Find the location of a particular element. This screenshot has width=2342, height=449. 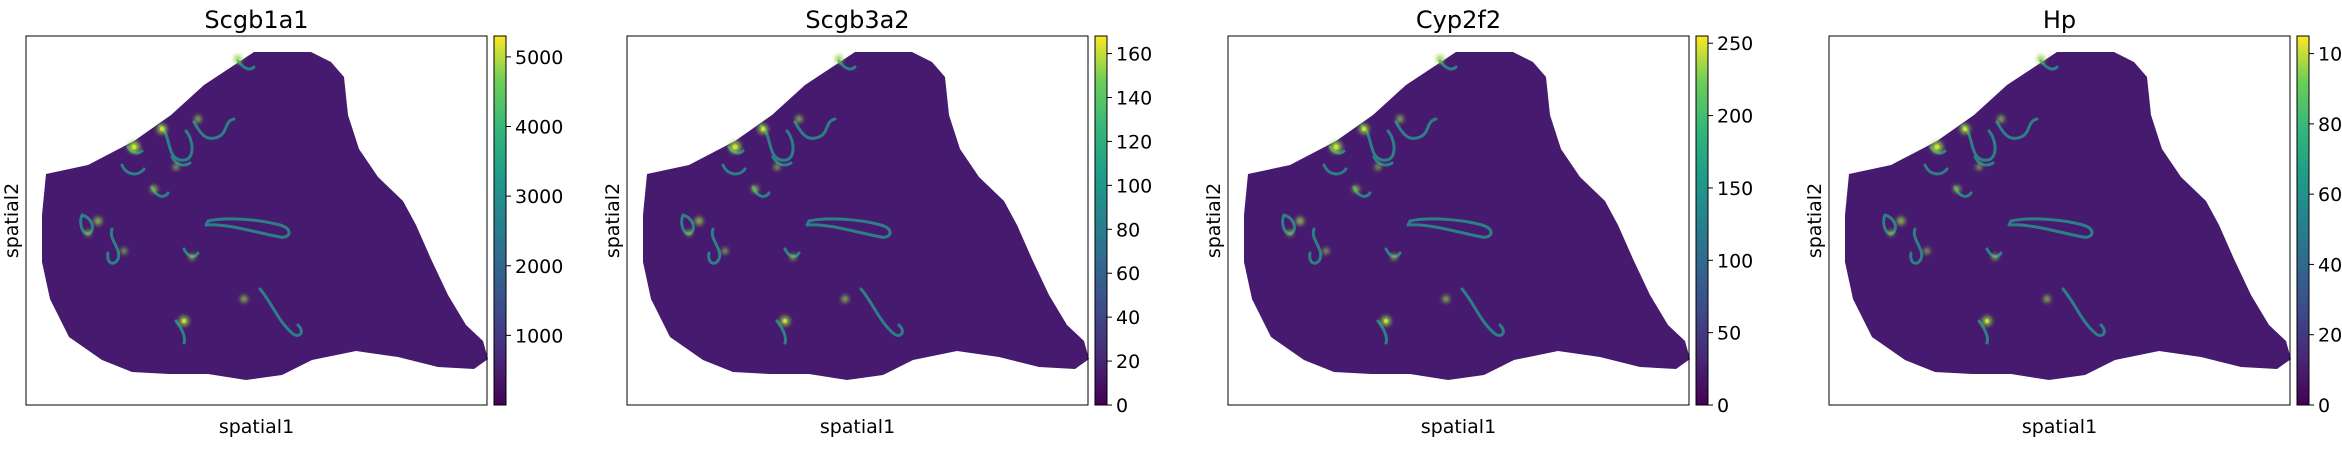

panel-title: Scgb1a1 is located at coordinates (256, 20).